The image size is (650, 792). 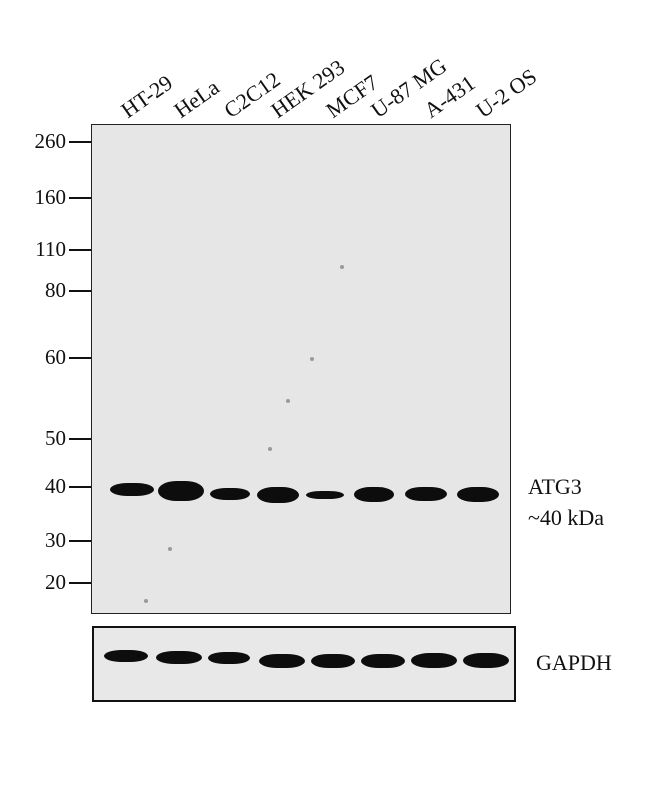 I want to click on atg3-band-hek293, so click(x=278, y=495).